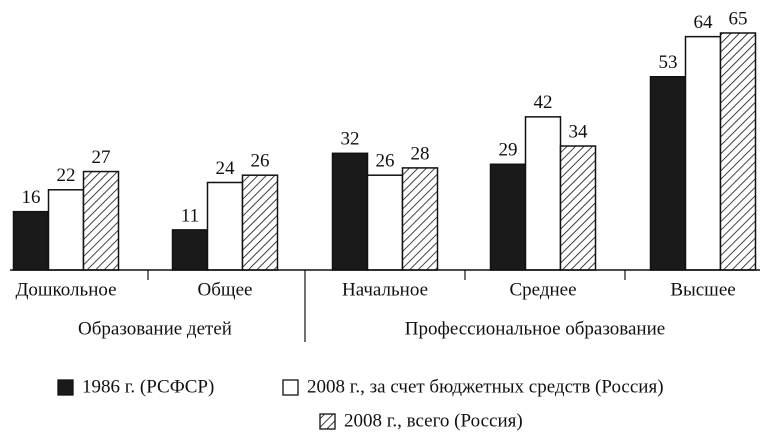 The image size is (760, 434). Describe the element at coordinates (668, 62) in the screenshot. I see `value-label: 53` at that location.